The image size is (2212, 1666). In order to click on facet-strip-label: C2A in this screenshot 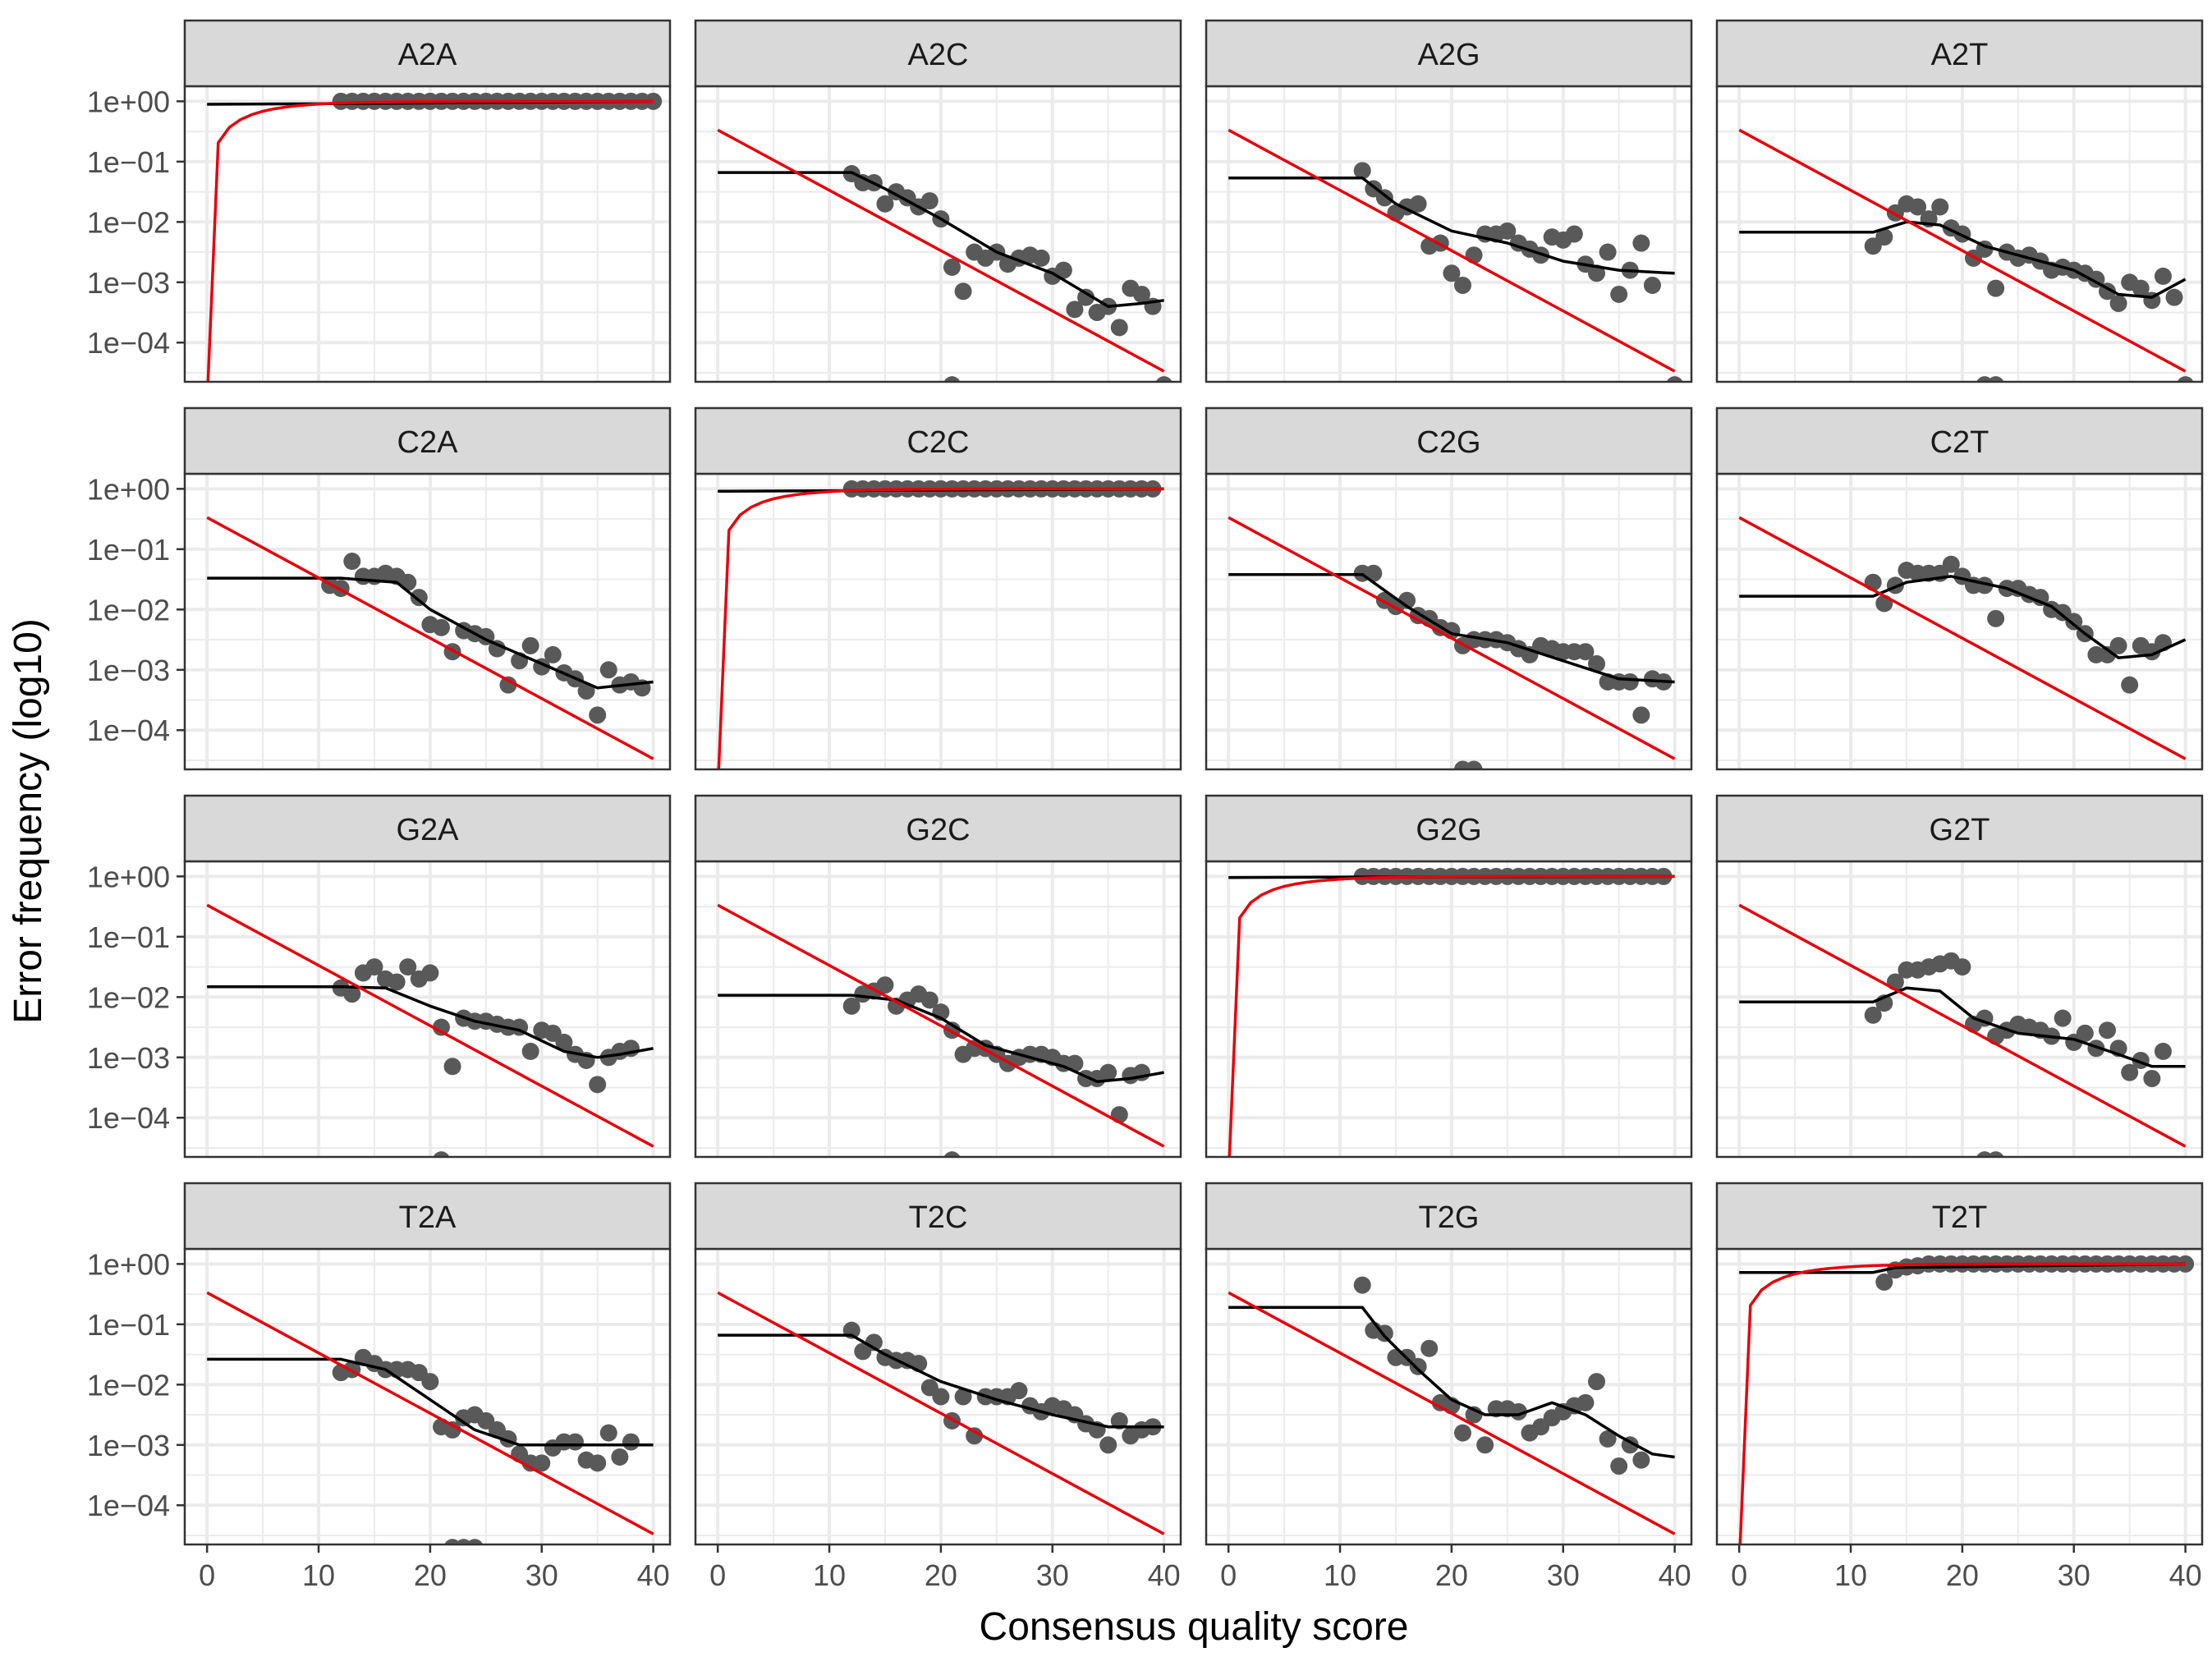, I will do `click(428, 443)`.